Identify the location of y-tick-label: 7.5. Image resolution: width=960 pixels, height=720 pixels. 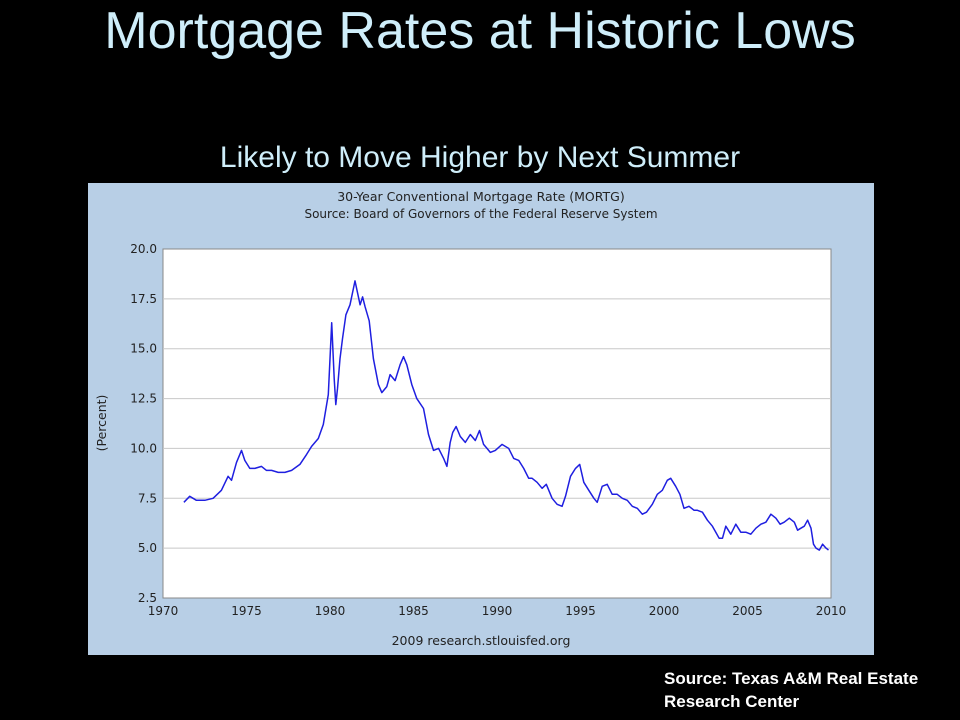
(147, 498).